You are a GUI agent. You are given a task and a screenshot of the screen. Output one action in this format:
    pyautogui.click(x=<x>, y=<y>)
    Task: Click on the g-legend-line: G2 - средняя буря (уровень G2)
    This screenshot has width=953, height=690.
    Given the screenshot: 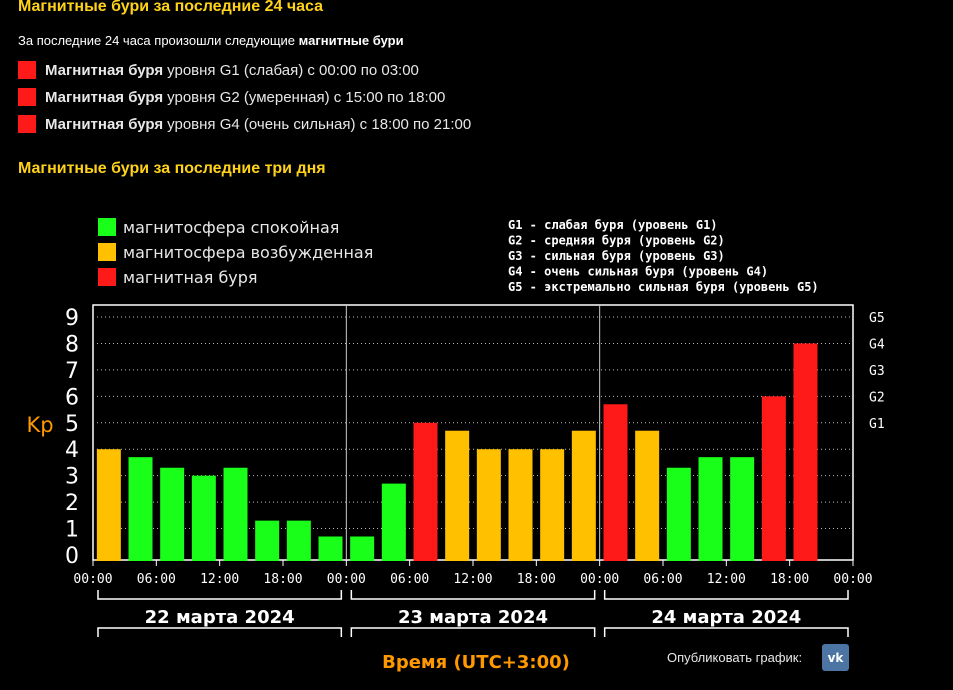 What is the action you would take?
    pyautogui.click(x=616, y=241)
    